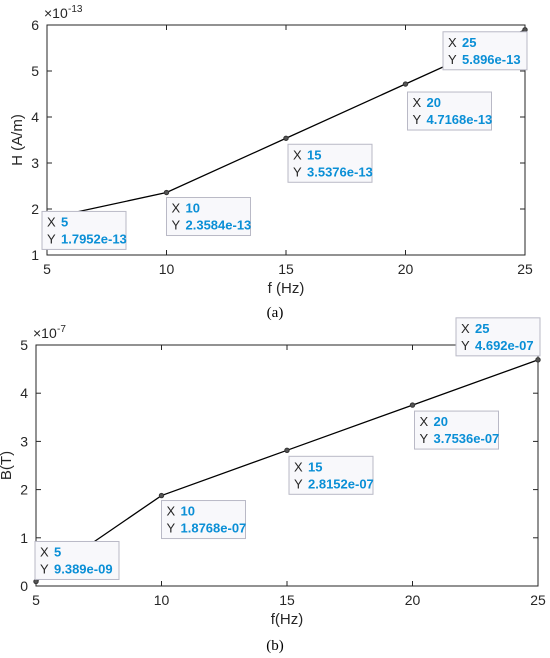 The height and width of the screenshot is (658, 550). What do you see at coordinates (214, 528) in the screenshot?
I see `datatip-y-value: 1.8768e-07` at bounding box center [214, 528].